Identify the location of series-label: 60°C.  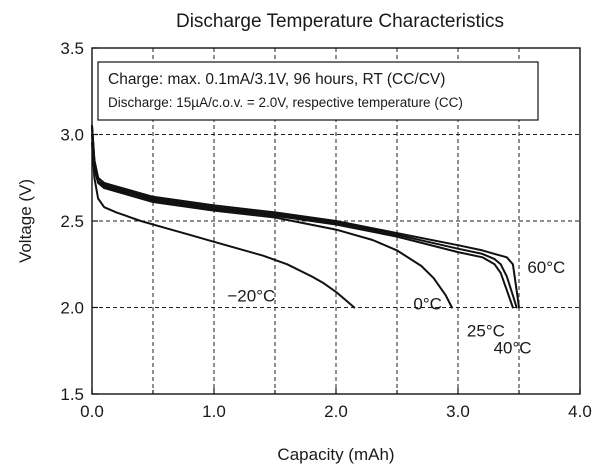
(546, 267).